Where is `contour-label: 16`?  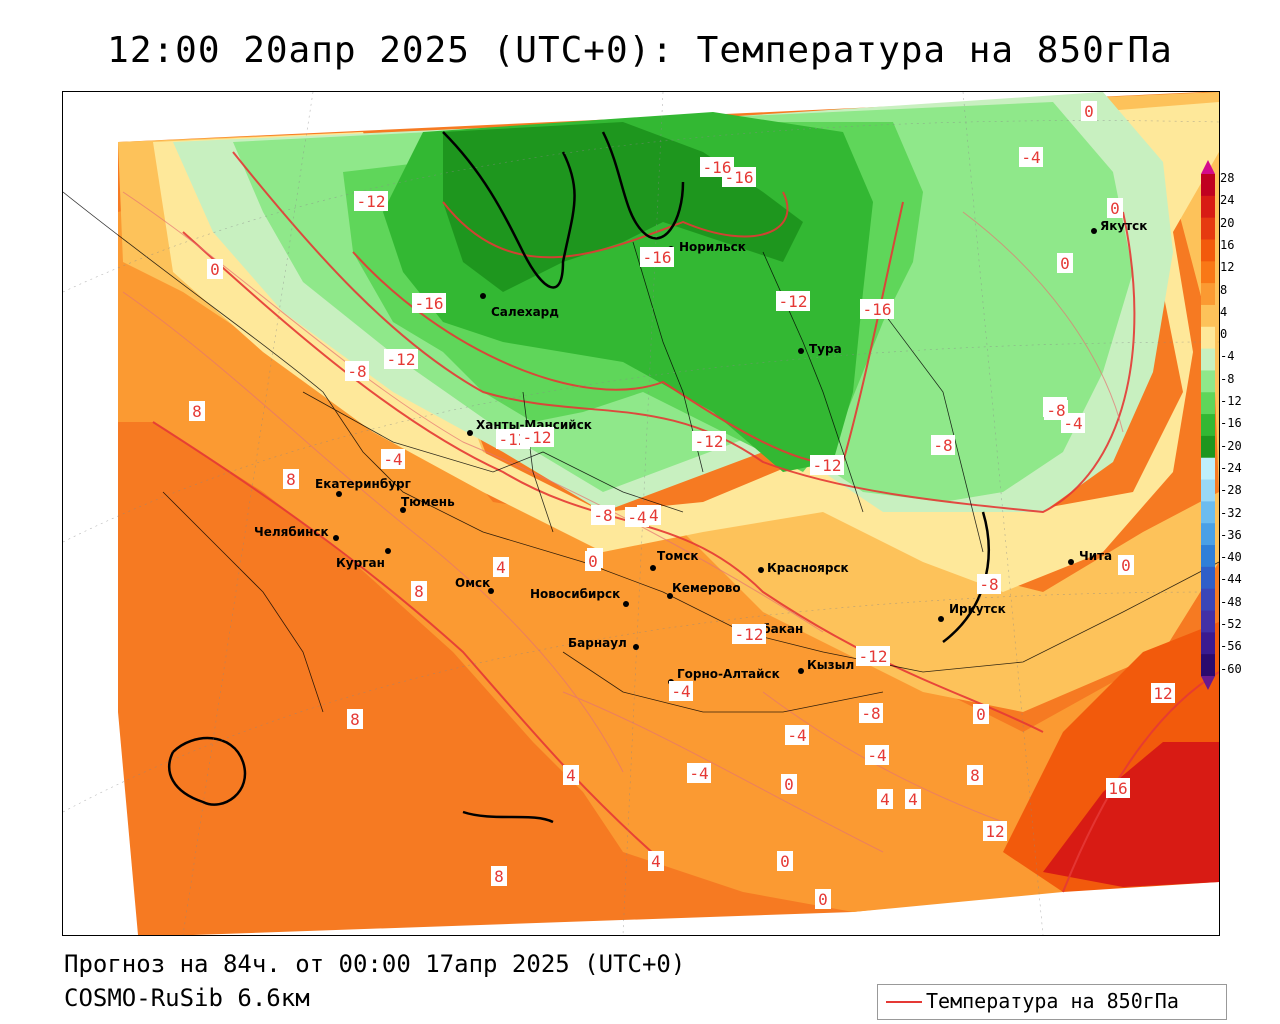
contour-label: 16 is located at coordinates (1117, 788).